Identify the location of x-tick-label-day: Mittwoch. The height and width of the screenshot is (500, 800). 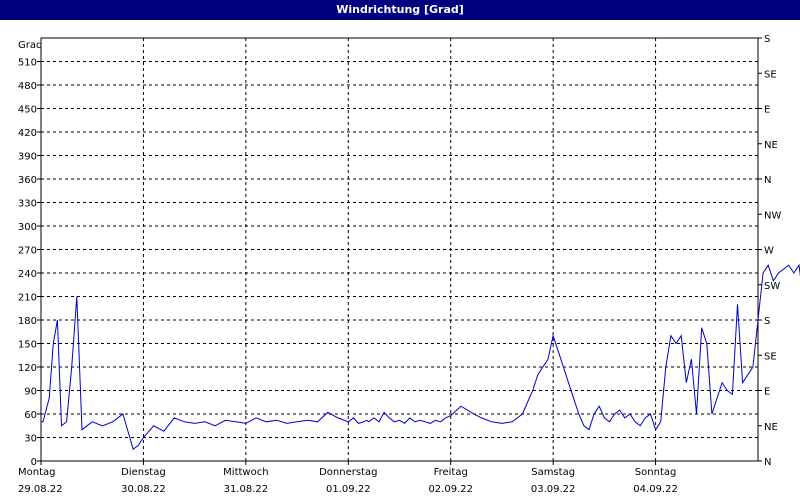
(245, 472).